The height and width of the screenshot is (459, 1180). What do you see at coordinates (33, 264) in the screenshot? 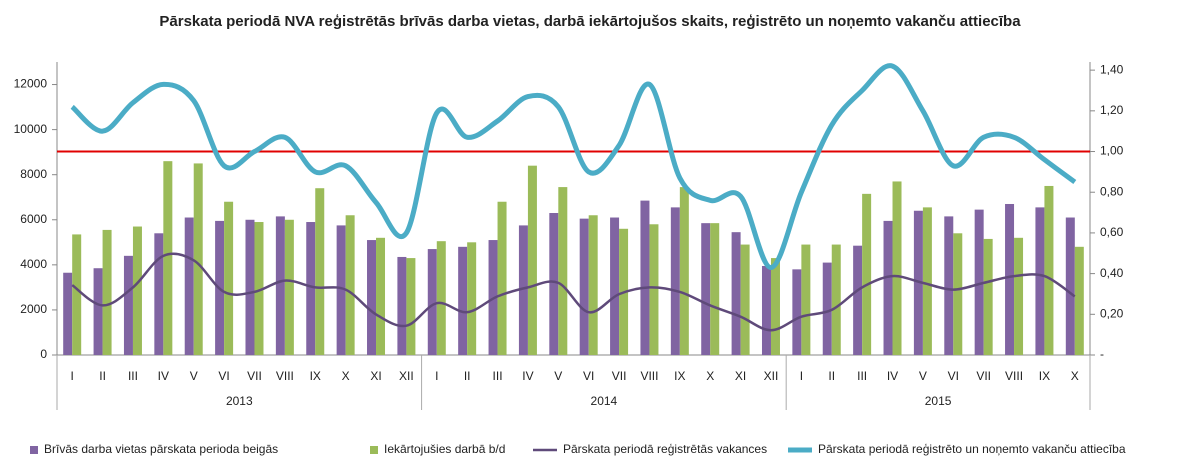
I see `y-tick-label: 4000` at bounding box center [33, 264].